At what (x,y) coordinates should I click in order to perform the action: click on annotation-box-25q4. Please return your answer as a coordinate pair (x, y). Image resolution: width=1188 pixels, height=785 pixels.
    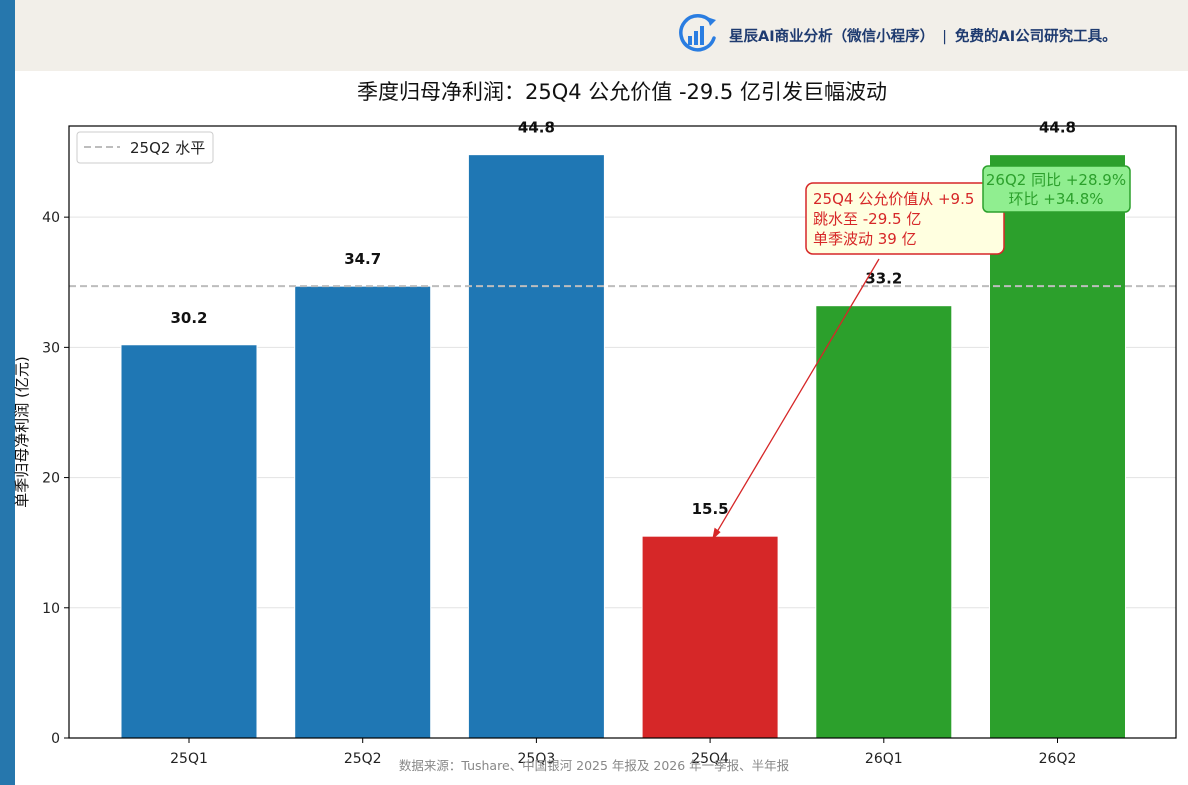
    Looking at the image, I should click on (905, 218).